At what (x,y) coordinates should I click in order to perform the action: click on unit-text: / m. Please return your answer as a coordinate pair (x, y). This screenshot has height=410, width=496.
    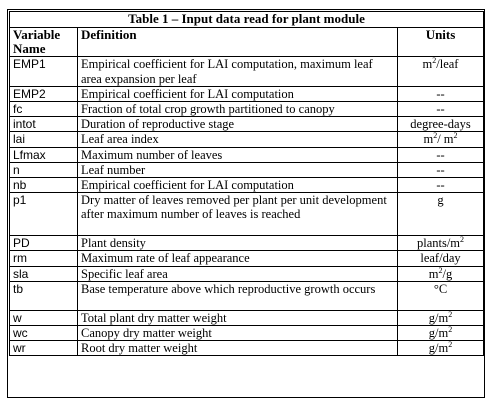
    Looking at the image, I should click on (445, 139).